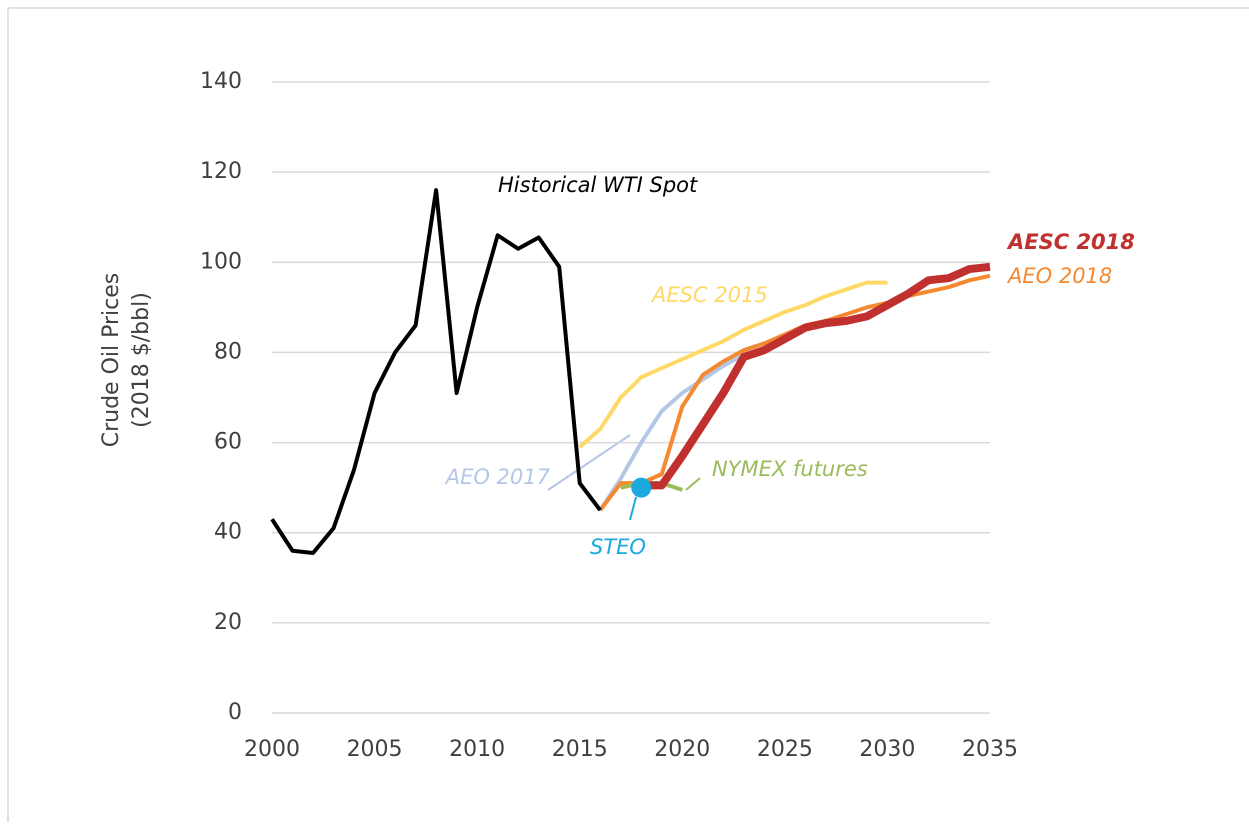  Describe the element at coordinates (497, 477) in the screenshot. I see `series-label: AEO 2017` at that location.